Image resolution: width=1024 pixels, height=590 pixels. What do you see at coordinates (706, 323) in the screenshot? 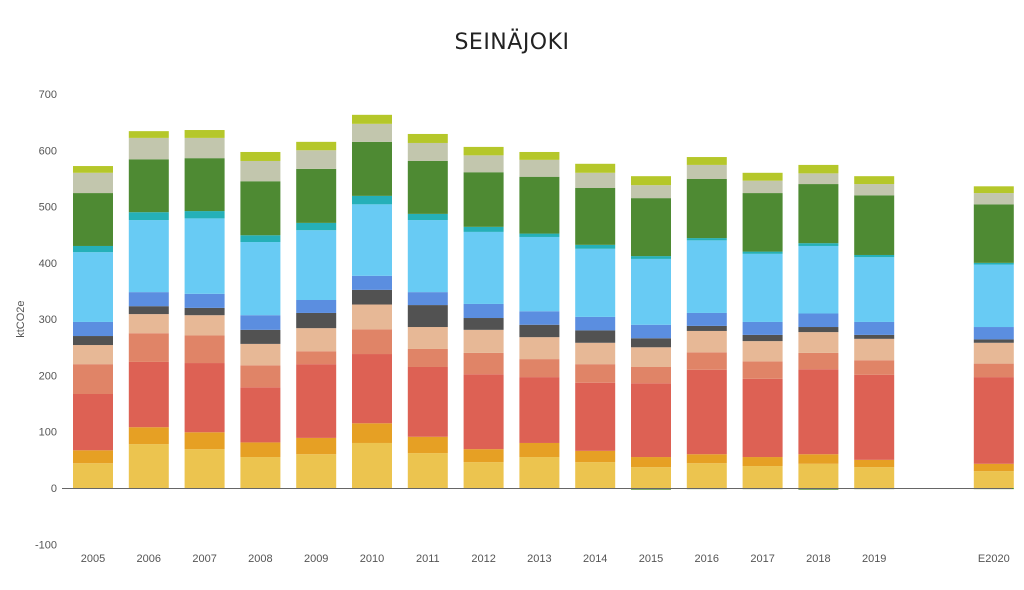
I see `bar-stack-2016` at bounding box center [706, 323].